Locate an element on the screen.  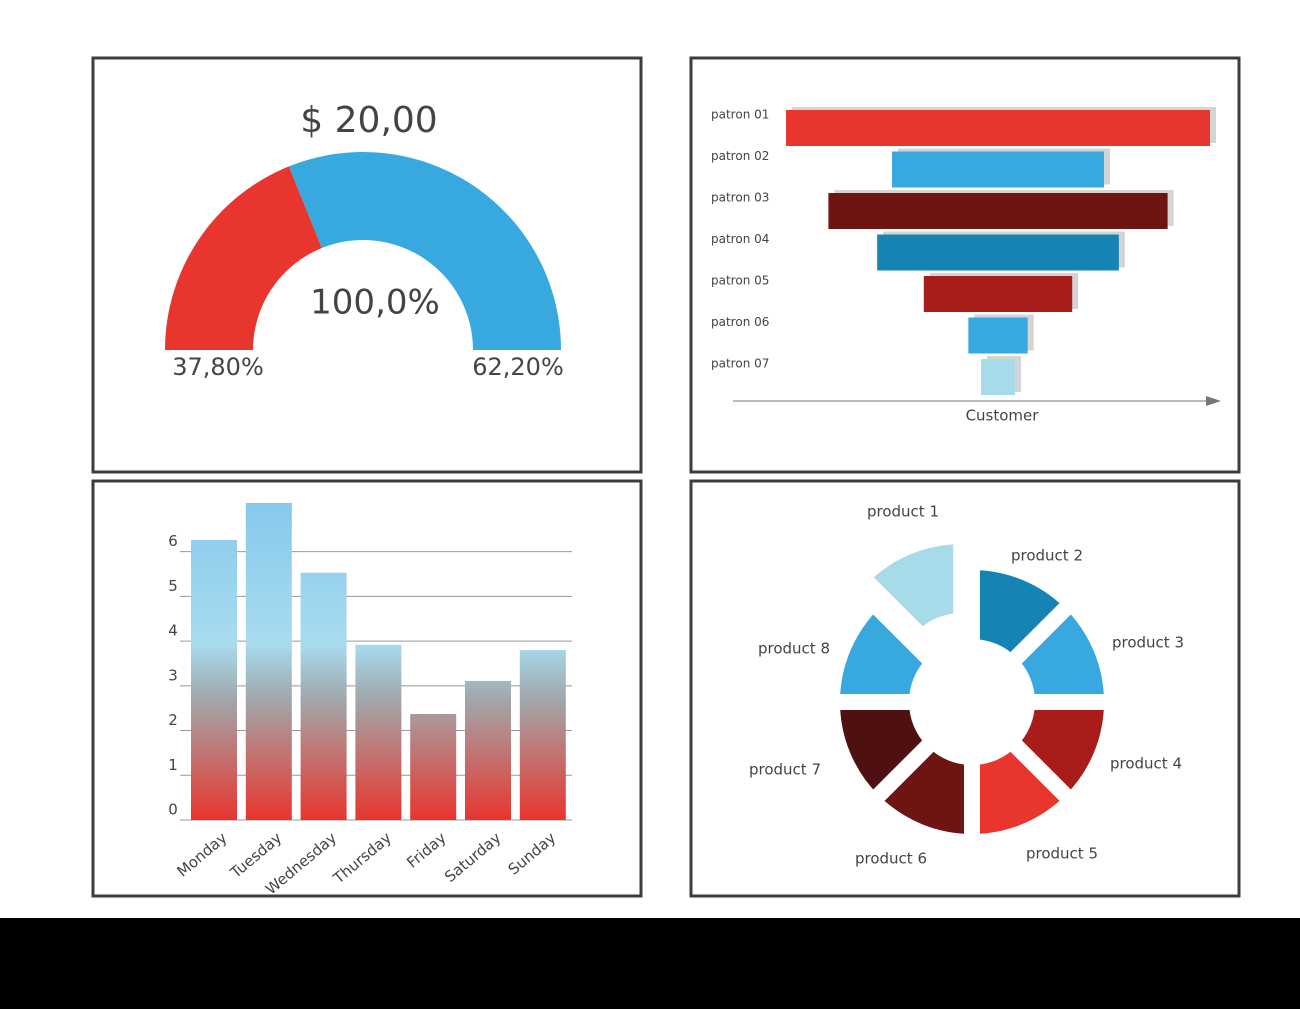
segment-label: product 8 is located at coordinates (794, 649).